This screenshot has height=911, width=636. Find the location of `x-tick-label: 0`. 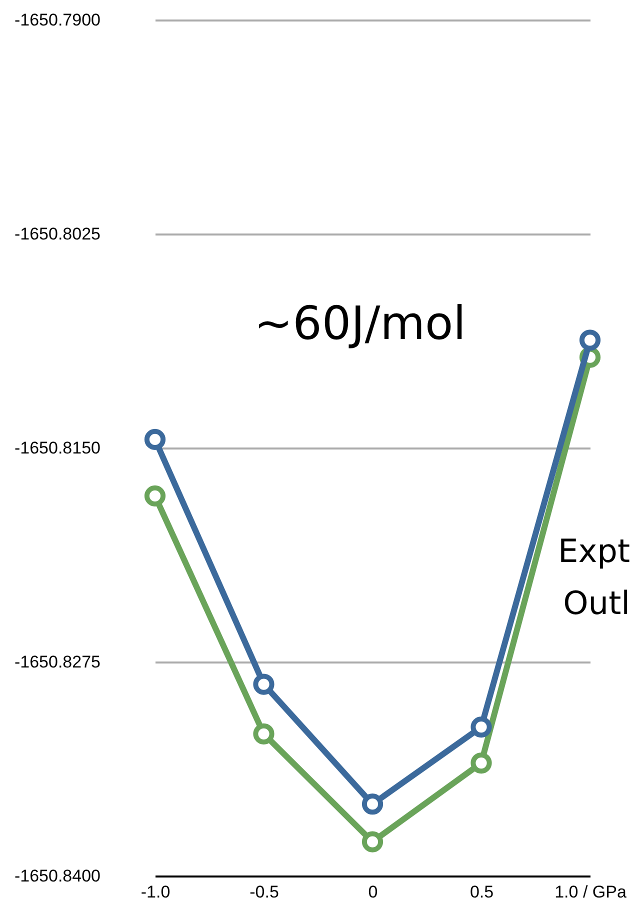

x-tick-label: 0 is located at coordinates (373, 892).